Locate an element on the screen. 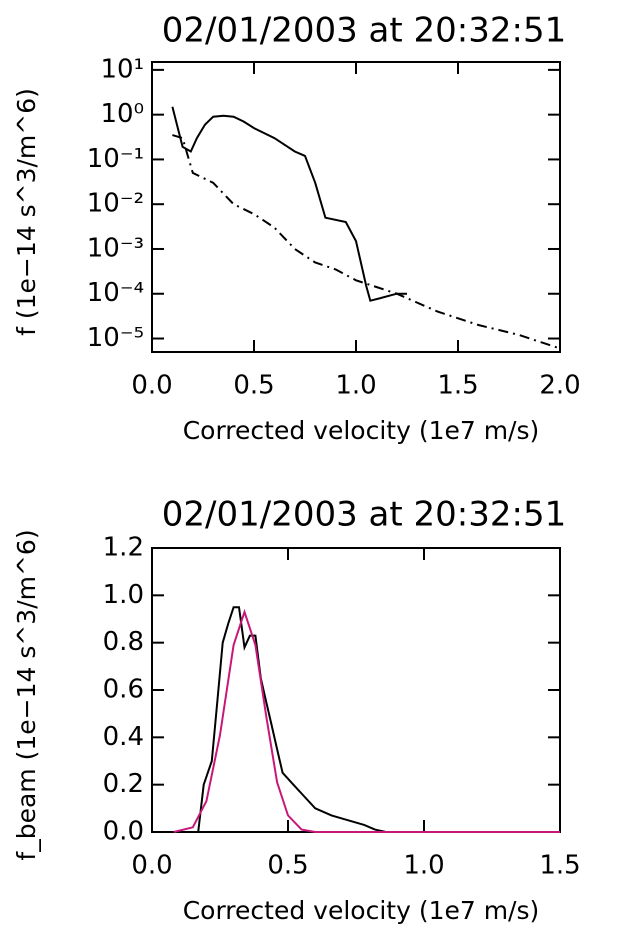 This screenshot has height=931, width=622. x-tick-label: 2.0 is located at coordinates (559, 386).